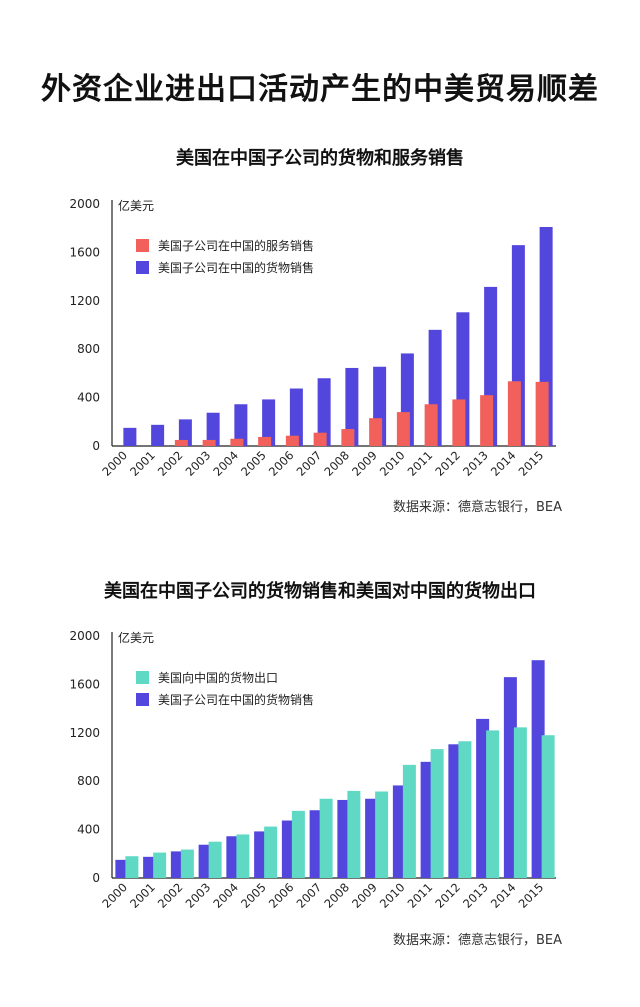 This screenshot has height=1007, width=640. What do you see at coordinates (181, 442) in the screenshot?
I see `bar-services-sales-2002` at bounding box center [181, 442].